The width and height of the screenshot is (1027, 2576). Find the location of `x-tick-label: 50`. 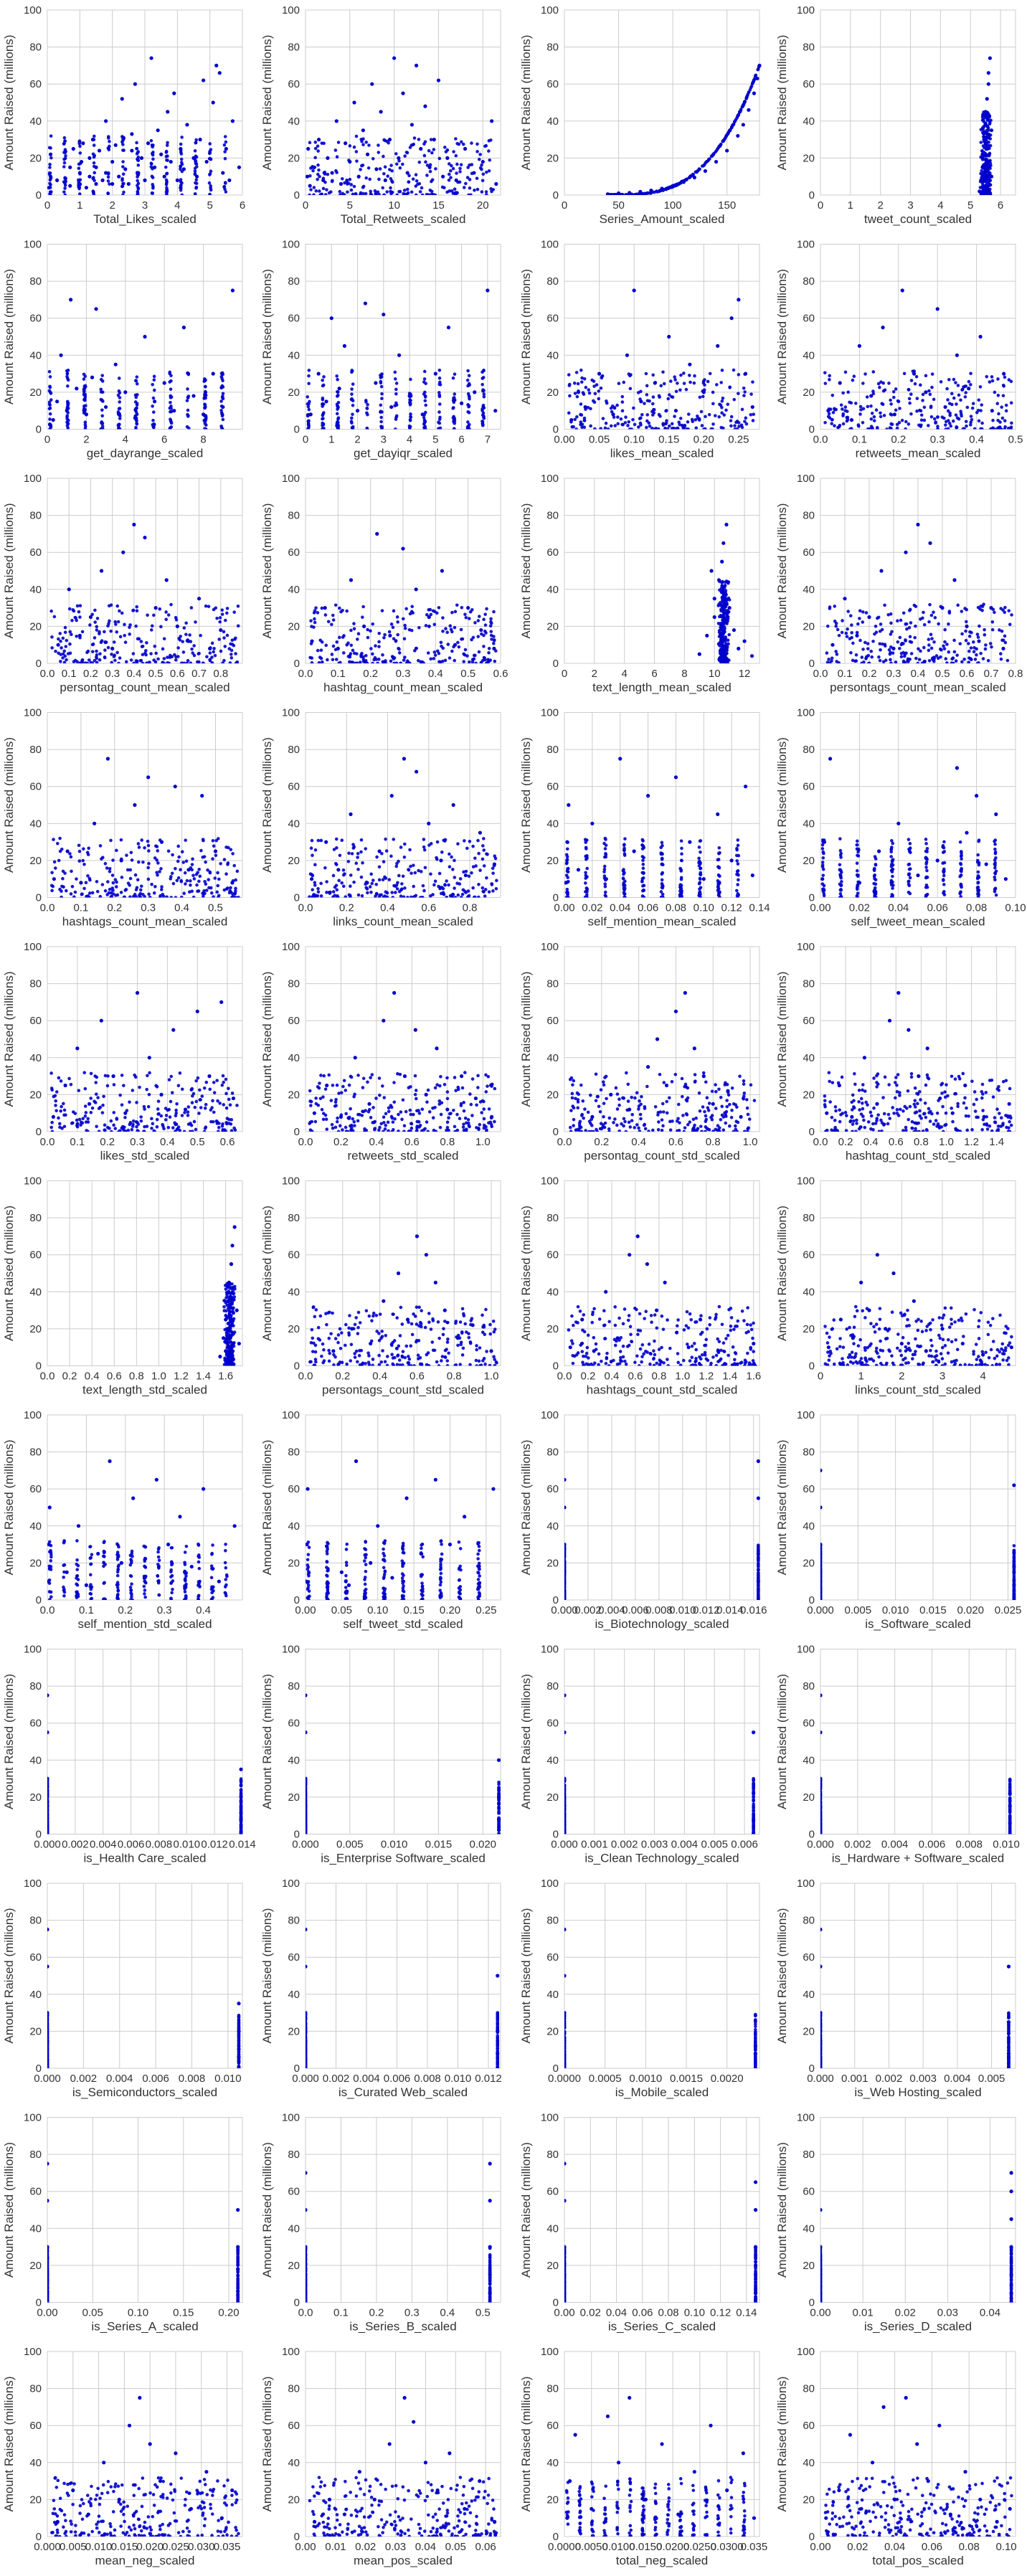

x-tick-label: 50 is located at coordinates (618, 205).